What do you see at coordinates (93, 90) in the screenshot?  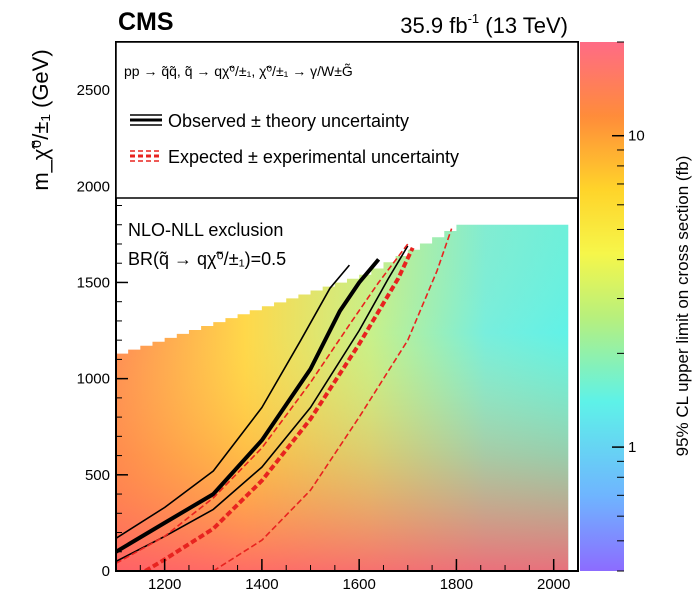 I see `y-tick-label: 2500` at bounding box center [93, 90].